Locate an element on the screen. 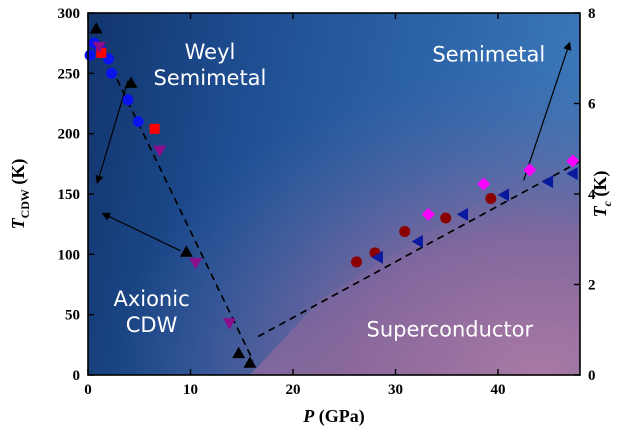 Image resolution: width=618 pixels, height=434 pixels. y-left-tick-label: 100 is located at coordinates (69, 255).